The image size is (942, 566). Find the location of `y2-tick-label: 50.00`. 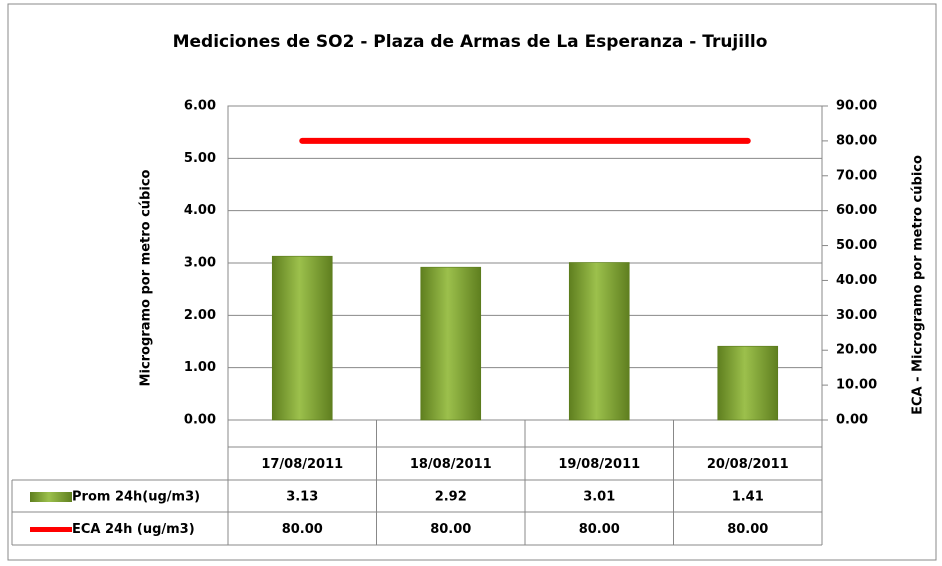

y2-tick-label: 50.00 is located at coordinates (856, 245).